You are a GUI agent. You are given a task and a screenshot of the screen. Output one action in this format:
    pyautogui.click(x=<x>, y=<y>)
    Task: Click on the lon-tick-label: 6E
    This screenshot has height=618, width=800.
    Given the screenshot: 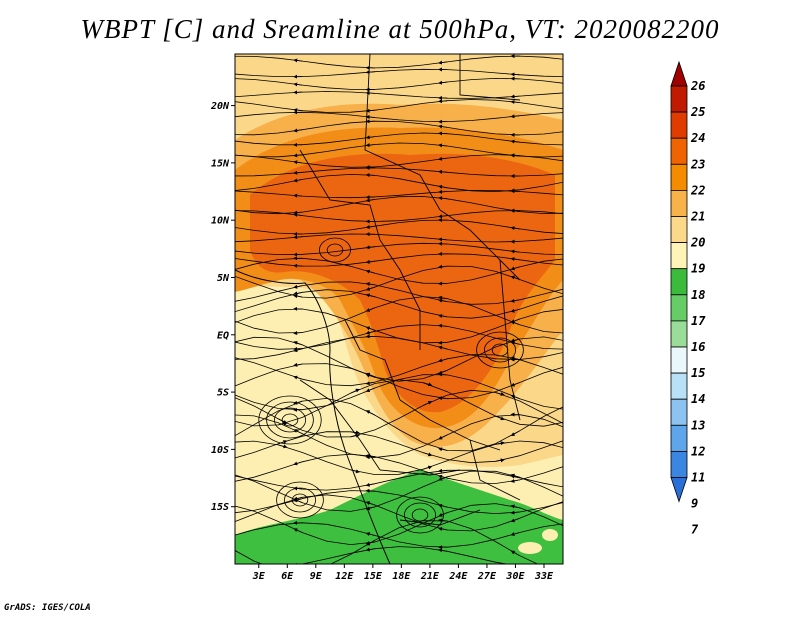 What is the action you would take?
    pyautogui.click(x=287, y=576)
    